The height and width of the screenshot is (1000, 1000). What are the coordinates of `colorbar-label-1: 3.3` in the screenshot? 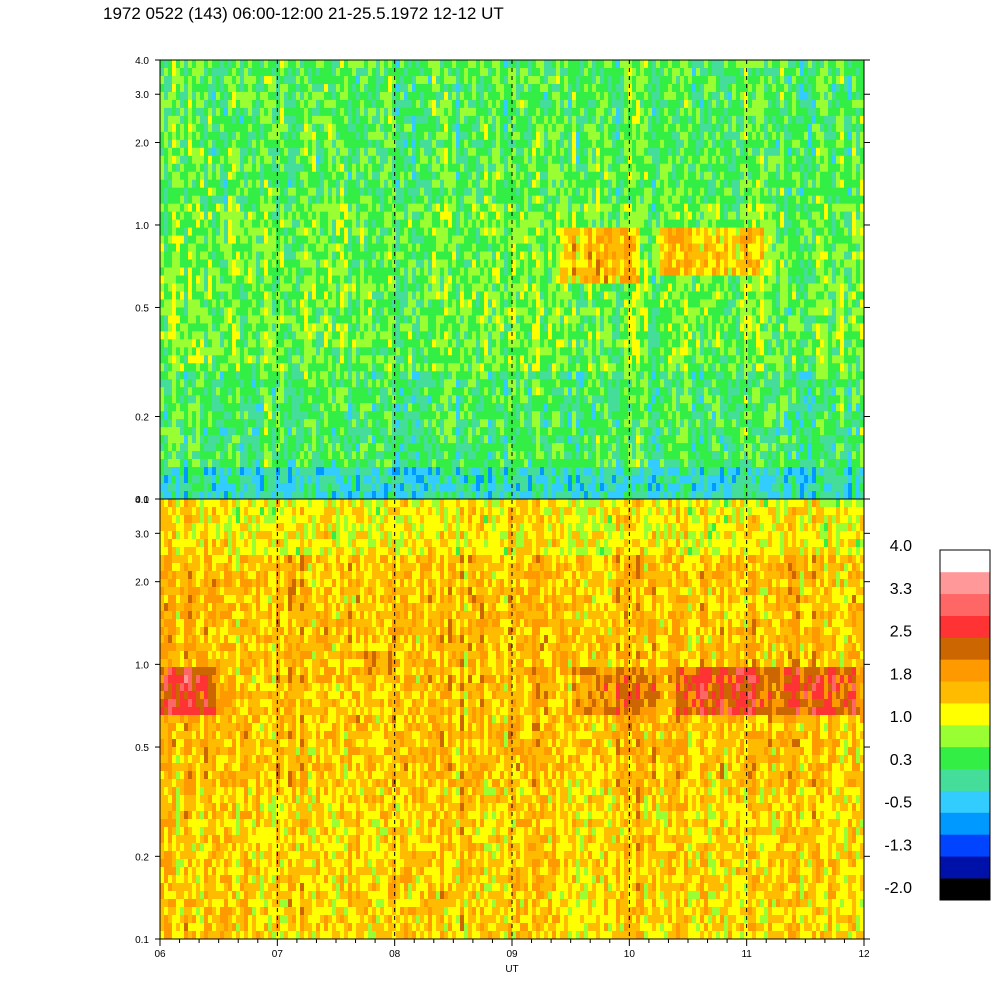 It's located at (901, 589).